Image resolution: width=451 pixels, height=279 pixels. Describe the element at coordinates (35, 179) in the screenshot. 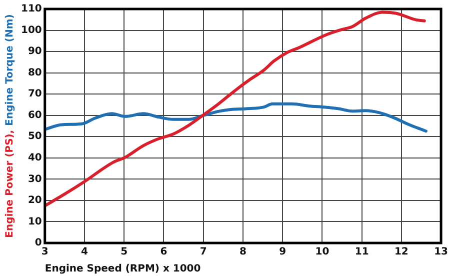

I see `y-tick-label: 30` at that location.